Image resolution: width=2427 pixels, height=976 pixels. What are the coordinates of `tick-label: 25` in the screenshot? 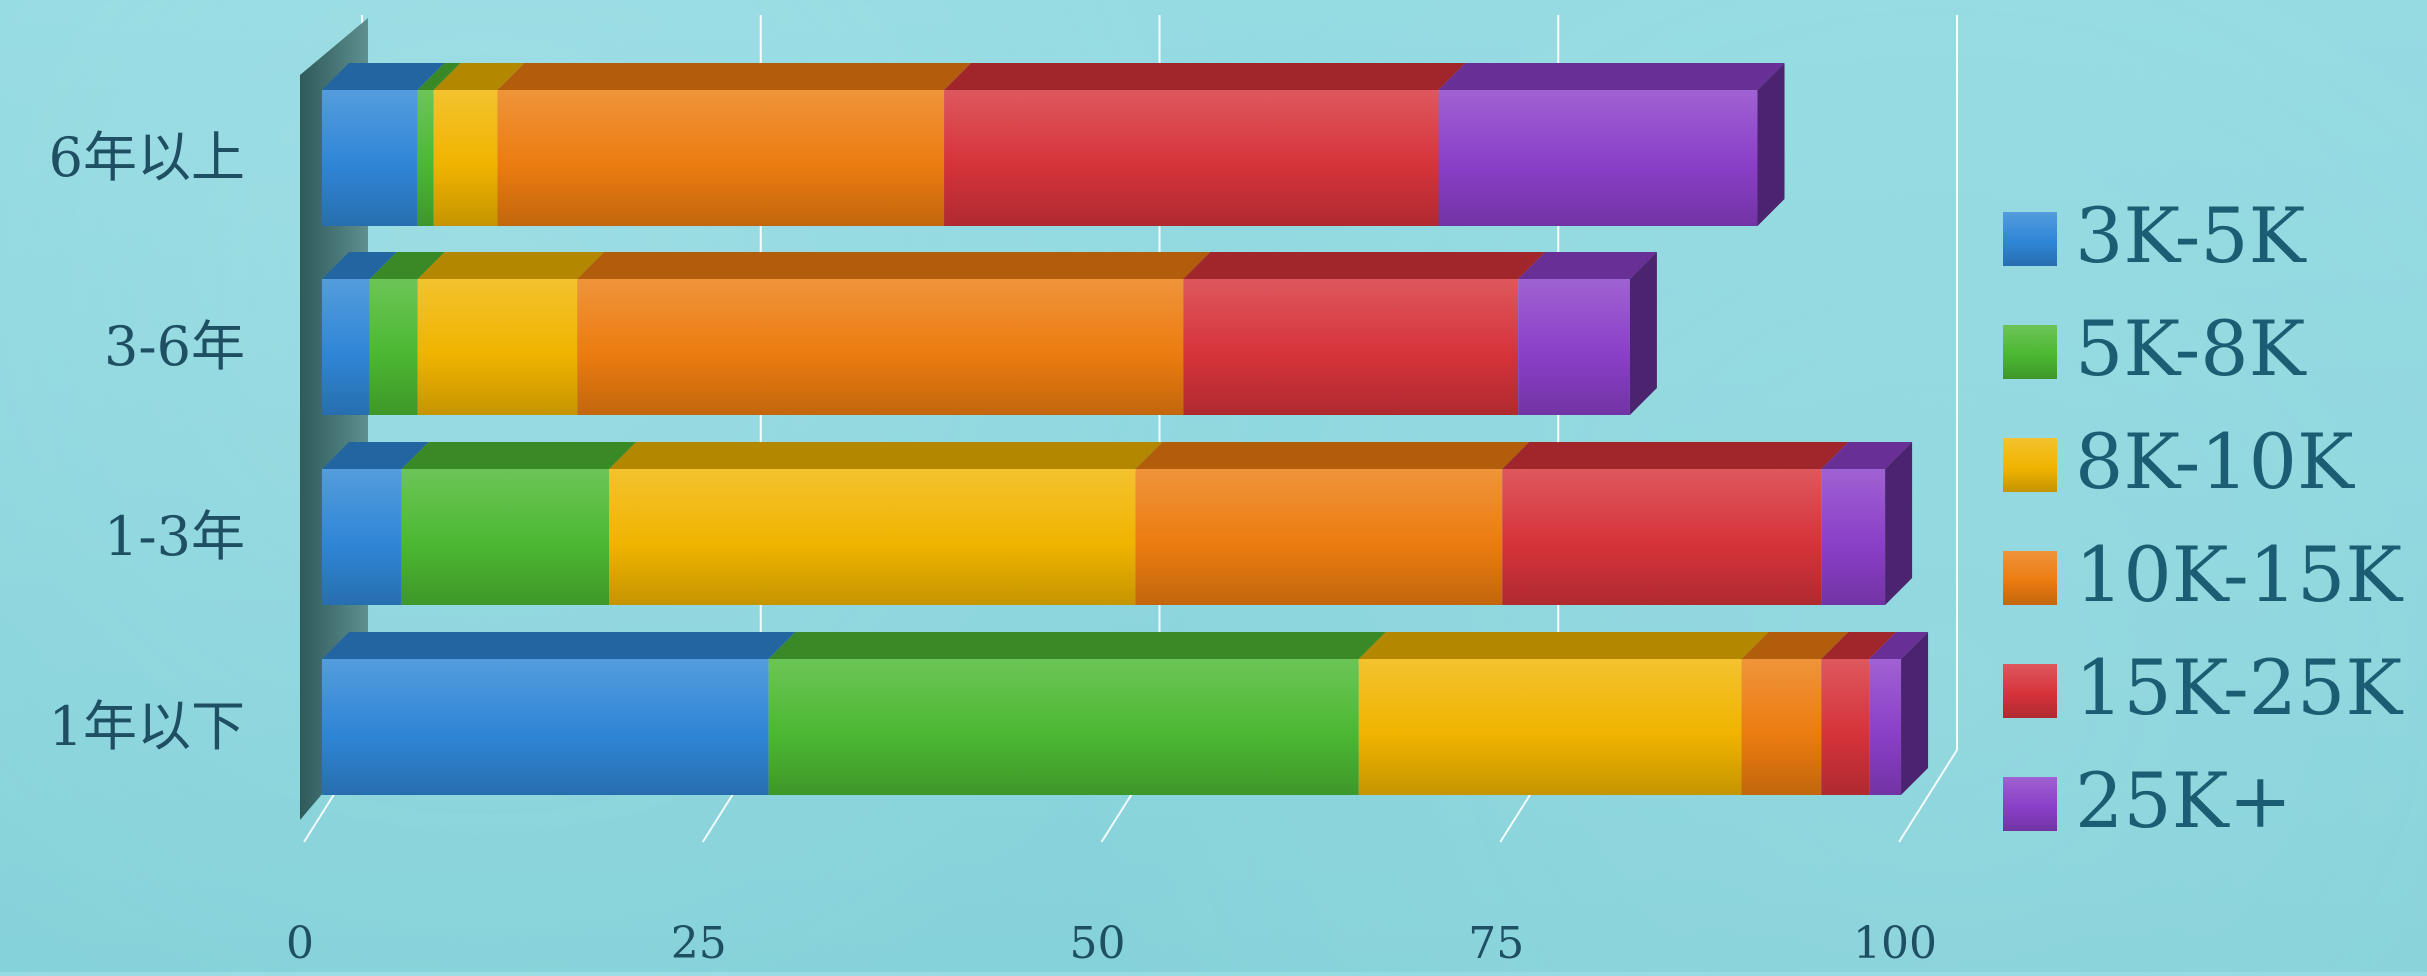 It's located at (699, 943).